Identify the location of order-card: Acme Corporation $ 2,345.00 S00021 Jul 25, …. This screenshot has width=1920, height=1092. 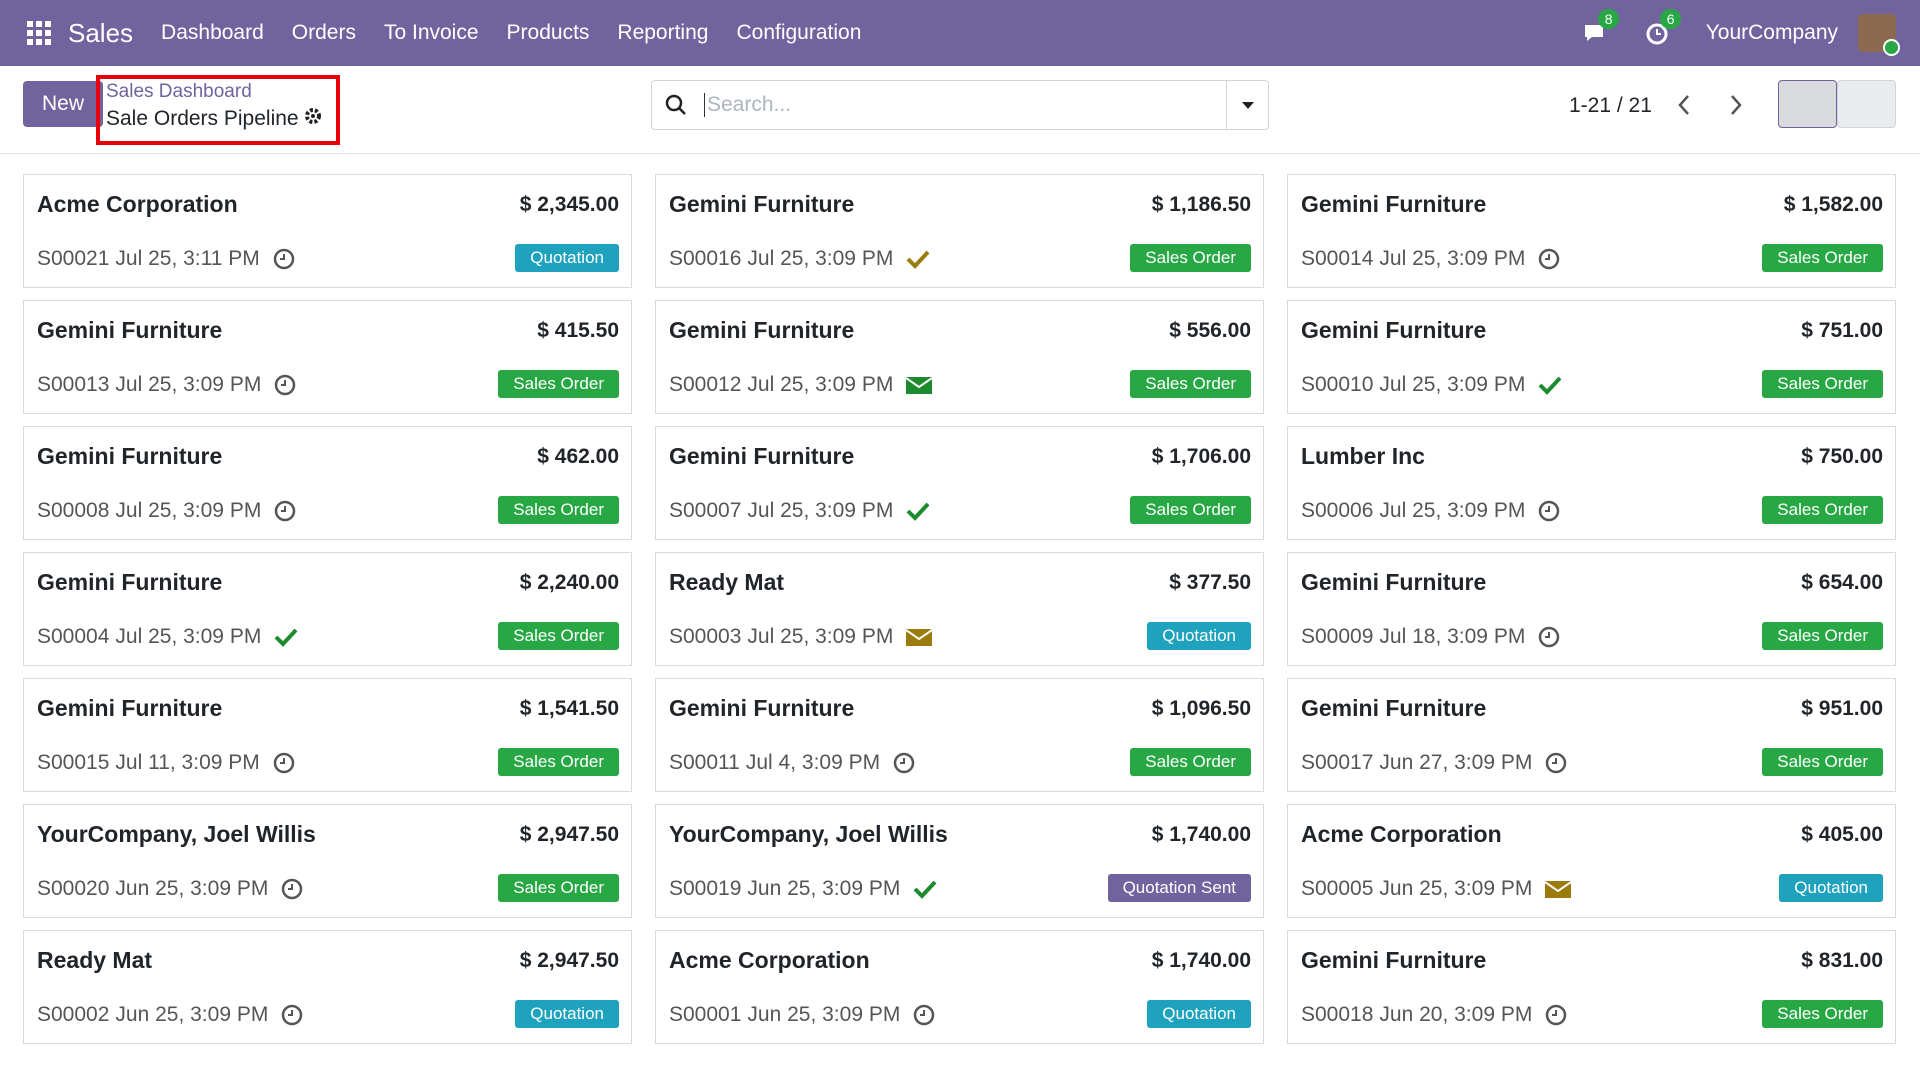
(327, 231).